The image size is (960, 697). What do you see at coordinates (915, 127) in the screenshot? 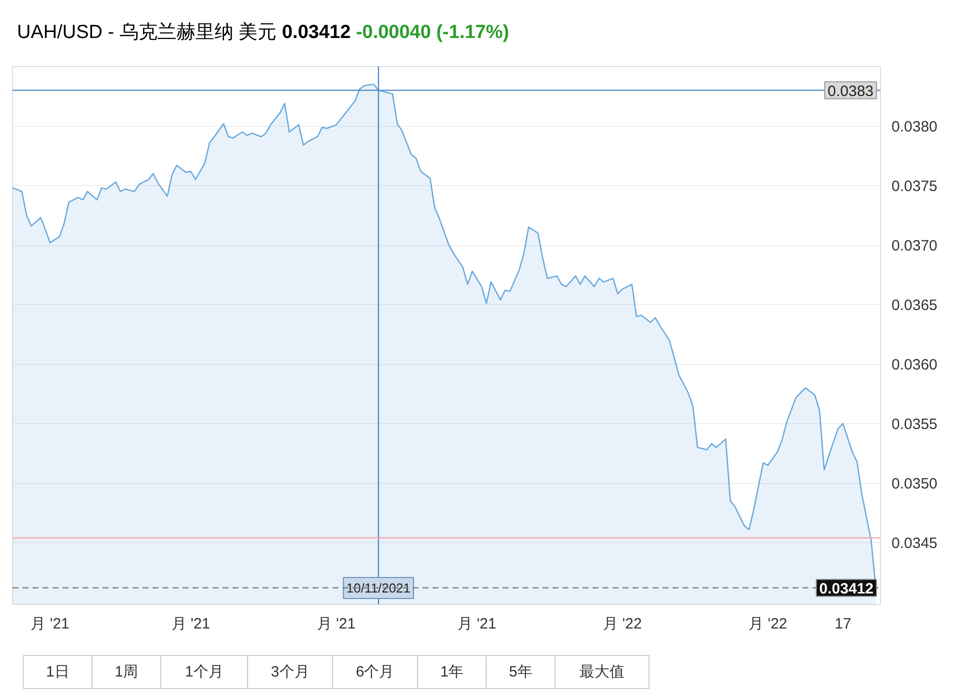
I see `y-tick-label: 0.0380` at bounding box center [915, 127].